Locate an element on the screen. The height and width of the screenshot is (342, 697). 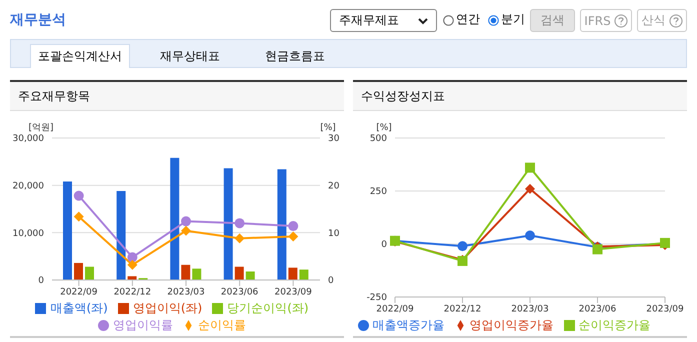
text: 현금흐름표 is located at coordinates (295, 56).